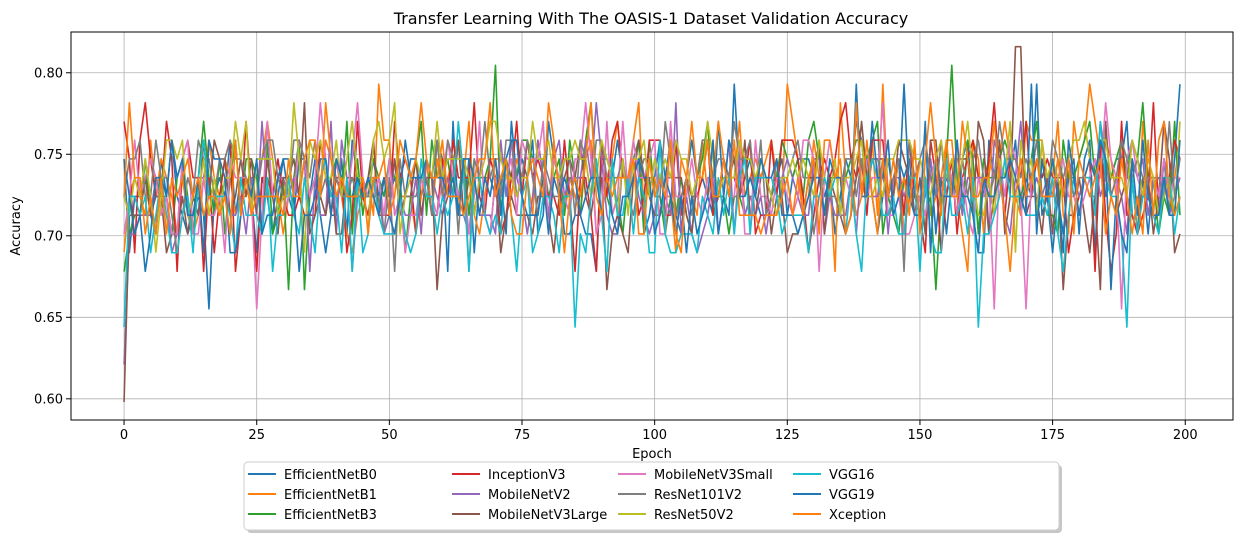 The image size is (1242, 539). I want to click on x-tick-label: 0, so click(124, 435).